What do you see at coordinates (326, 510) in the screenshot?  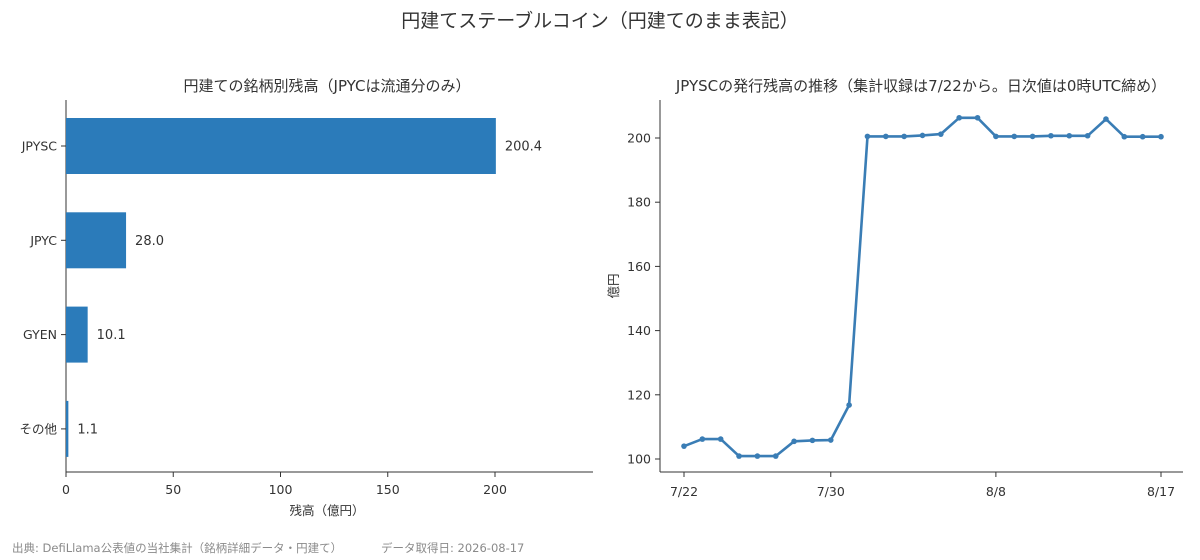 I see `bar-x-axis-label: 残高（億円）` at bounding box center [326, 510].